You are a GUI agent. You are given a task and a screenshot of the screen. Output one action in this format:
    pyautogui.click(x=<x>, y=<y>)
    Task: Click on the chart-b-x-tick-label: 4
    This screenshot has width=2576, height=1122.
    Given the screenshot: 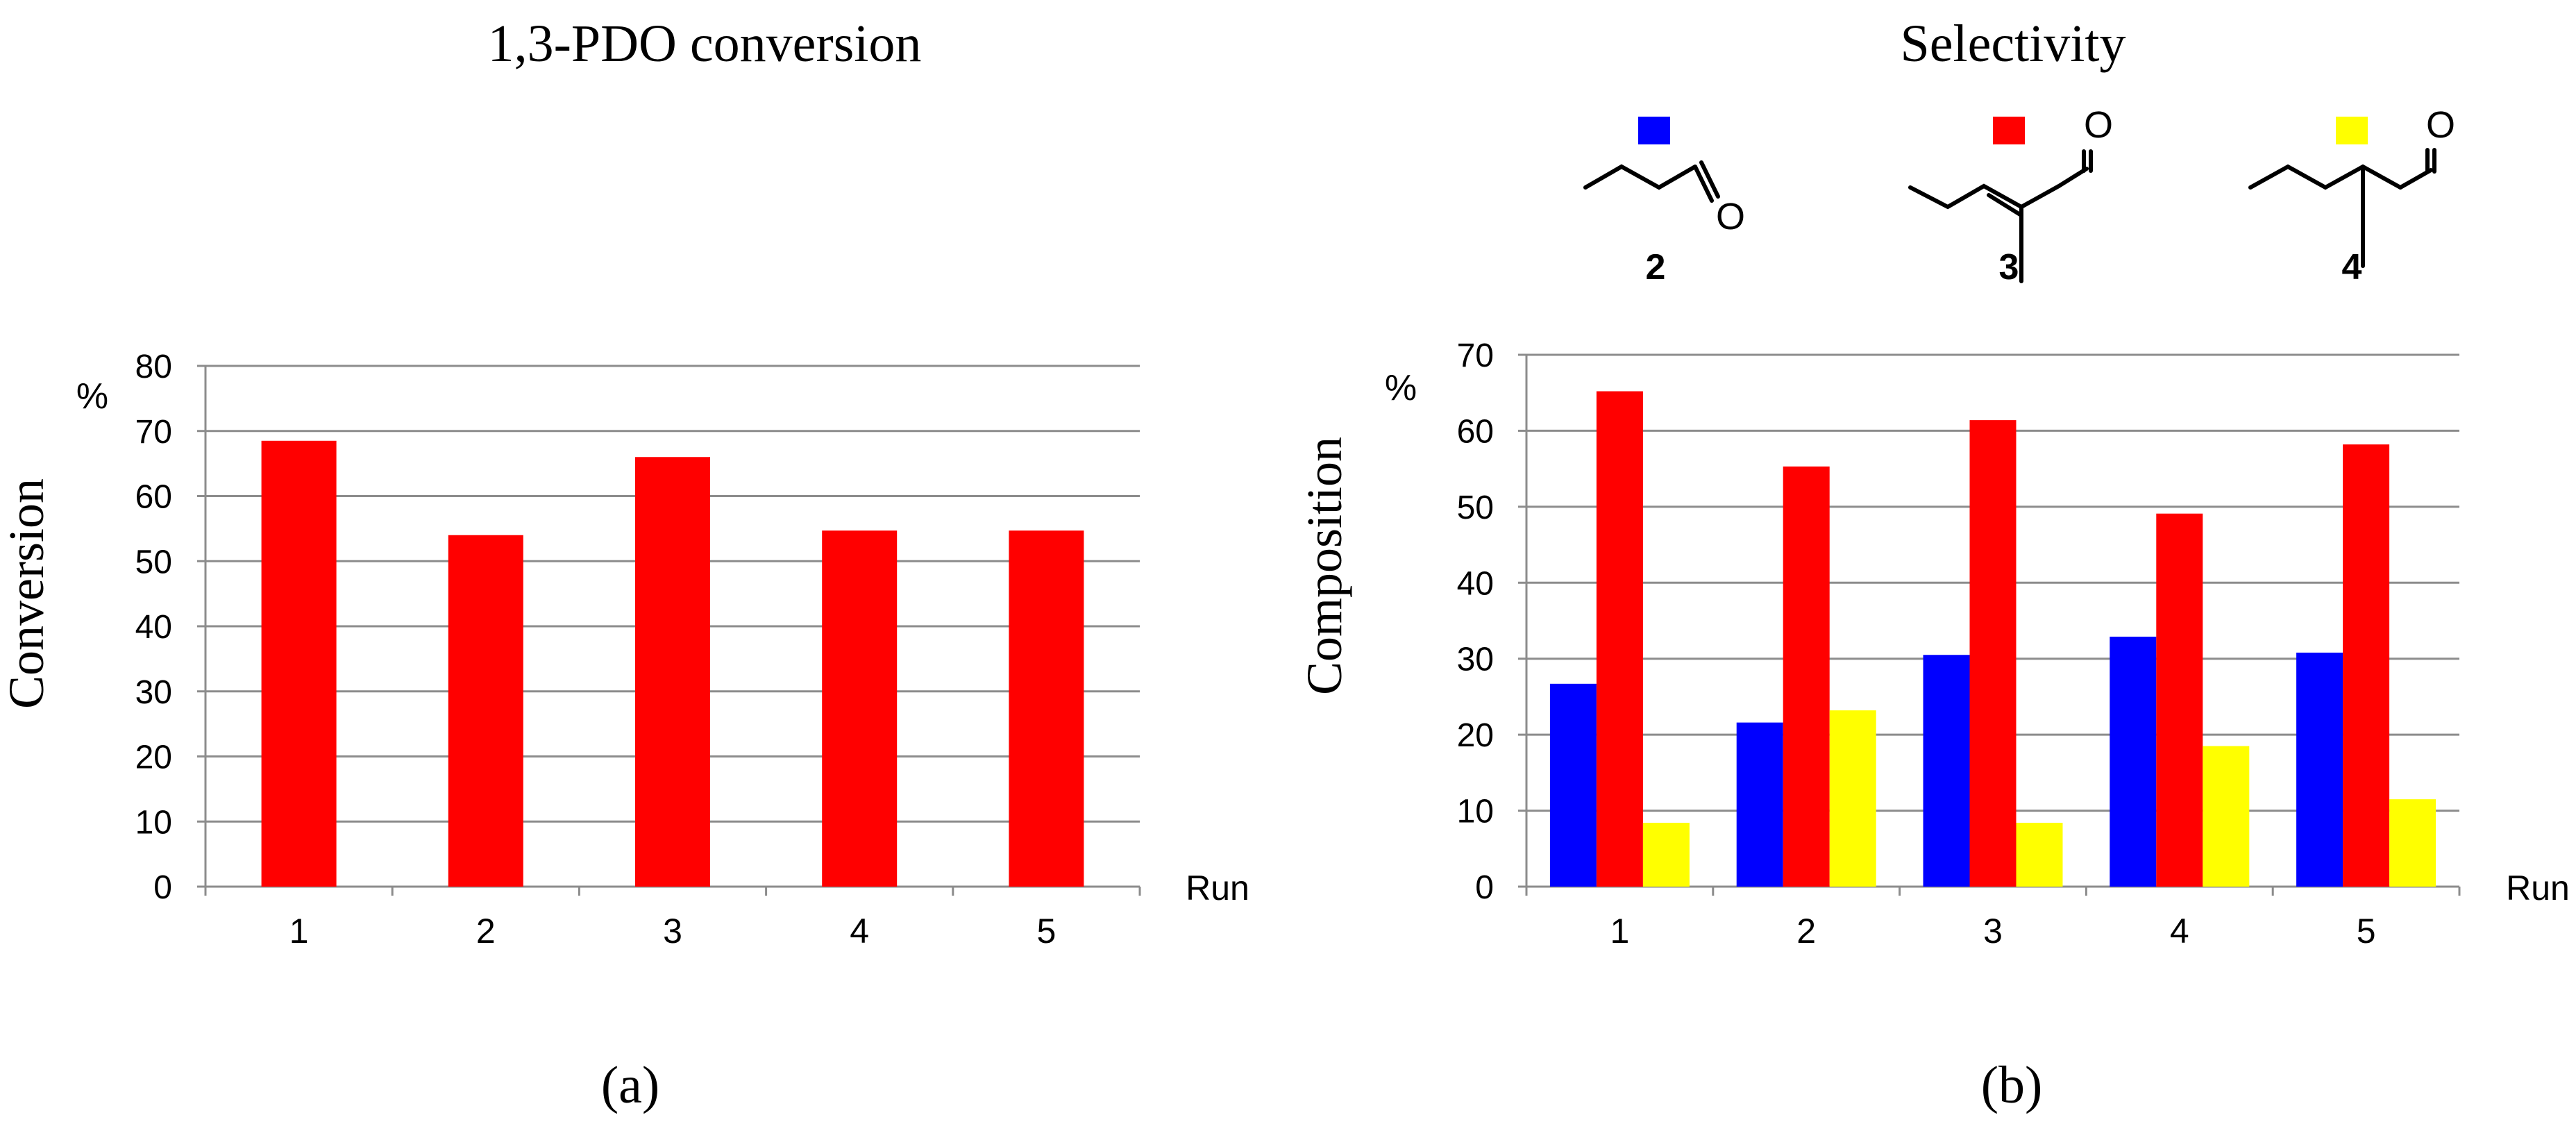 What is the action you would take?
    pyautogui.click(x=2179, y=931)
    